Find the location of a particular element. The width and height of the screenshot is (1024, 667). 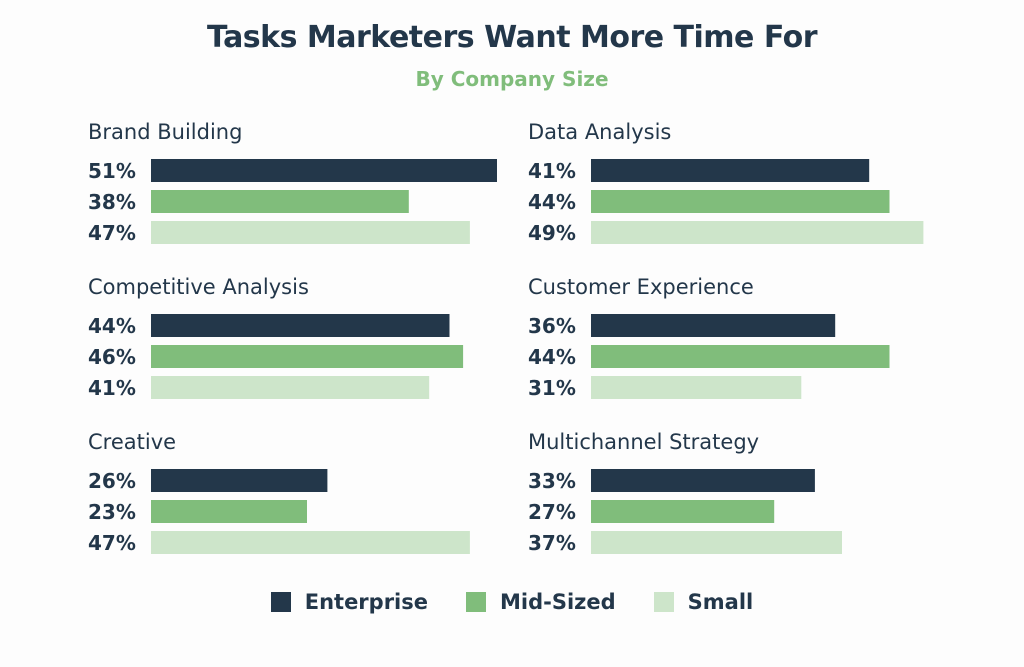

chart-subtitle: By Company Size is located at coordinates (512, 79).